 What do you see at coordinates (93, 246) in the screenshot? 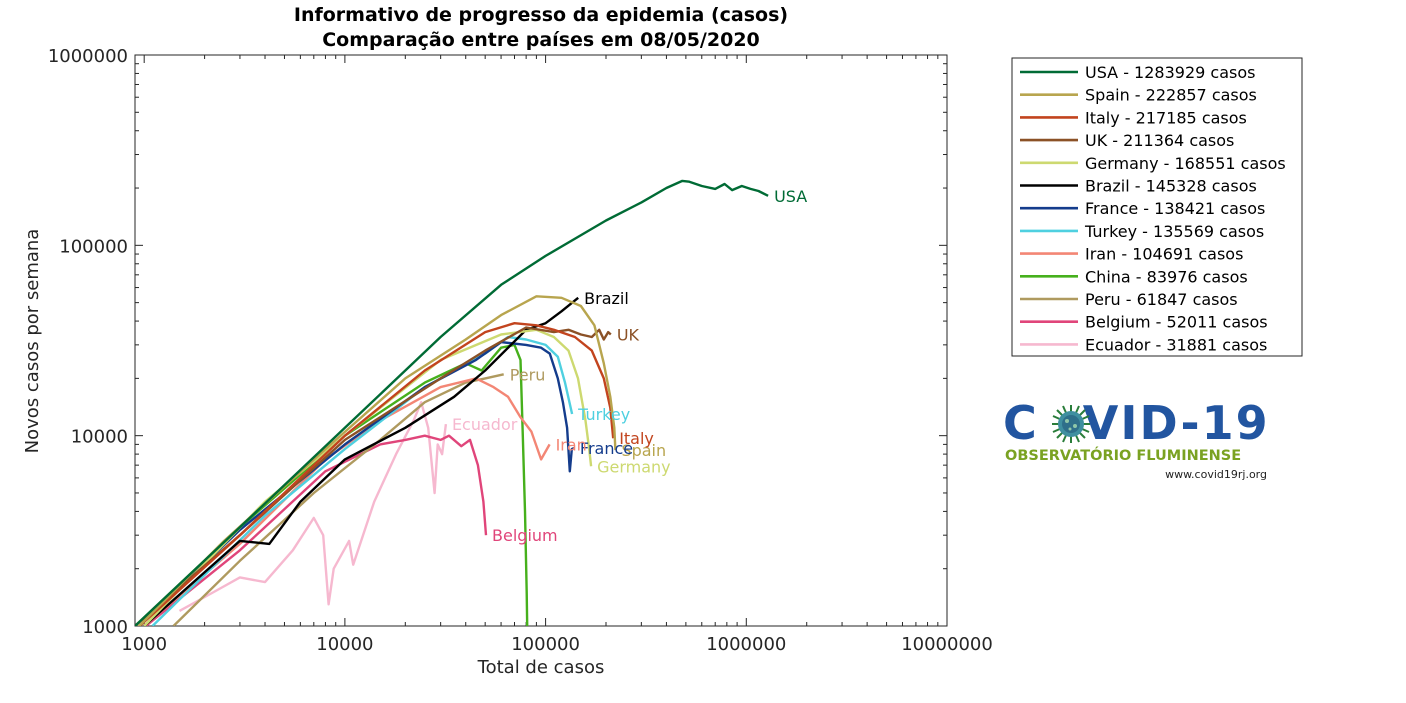
I see `y-tick-label: 100000` at bounding box center [93, 246].